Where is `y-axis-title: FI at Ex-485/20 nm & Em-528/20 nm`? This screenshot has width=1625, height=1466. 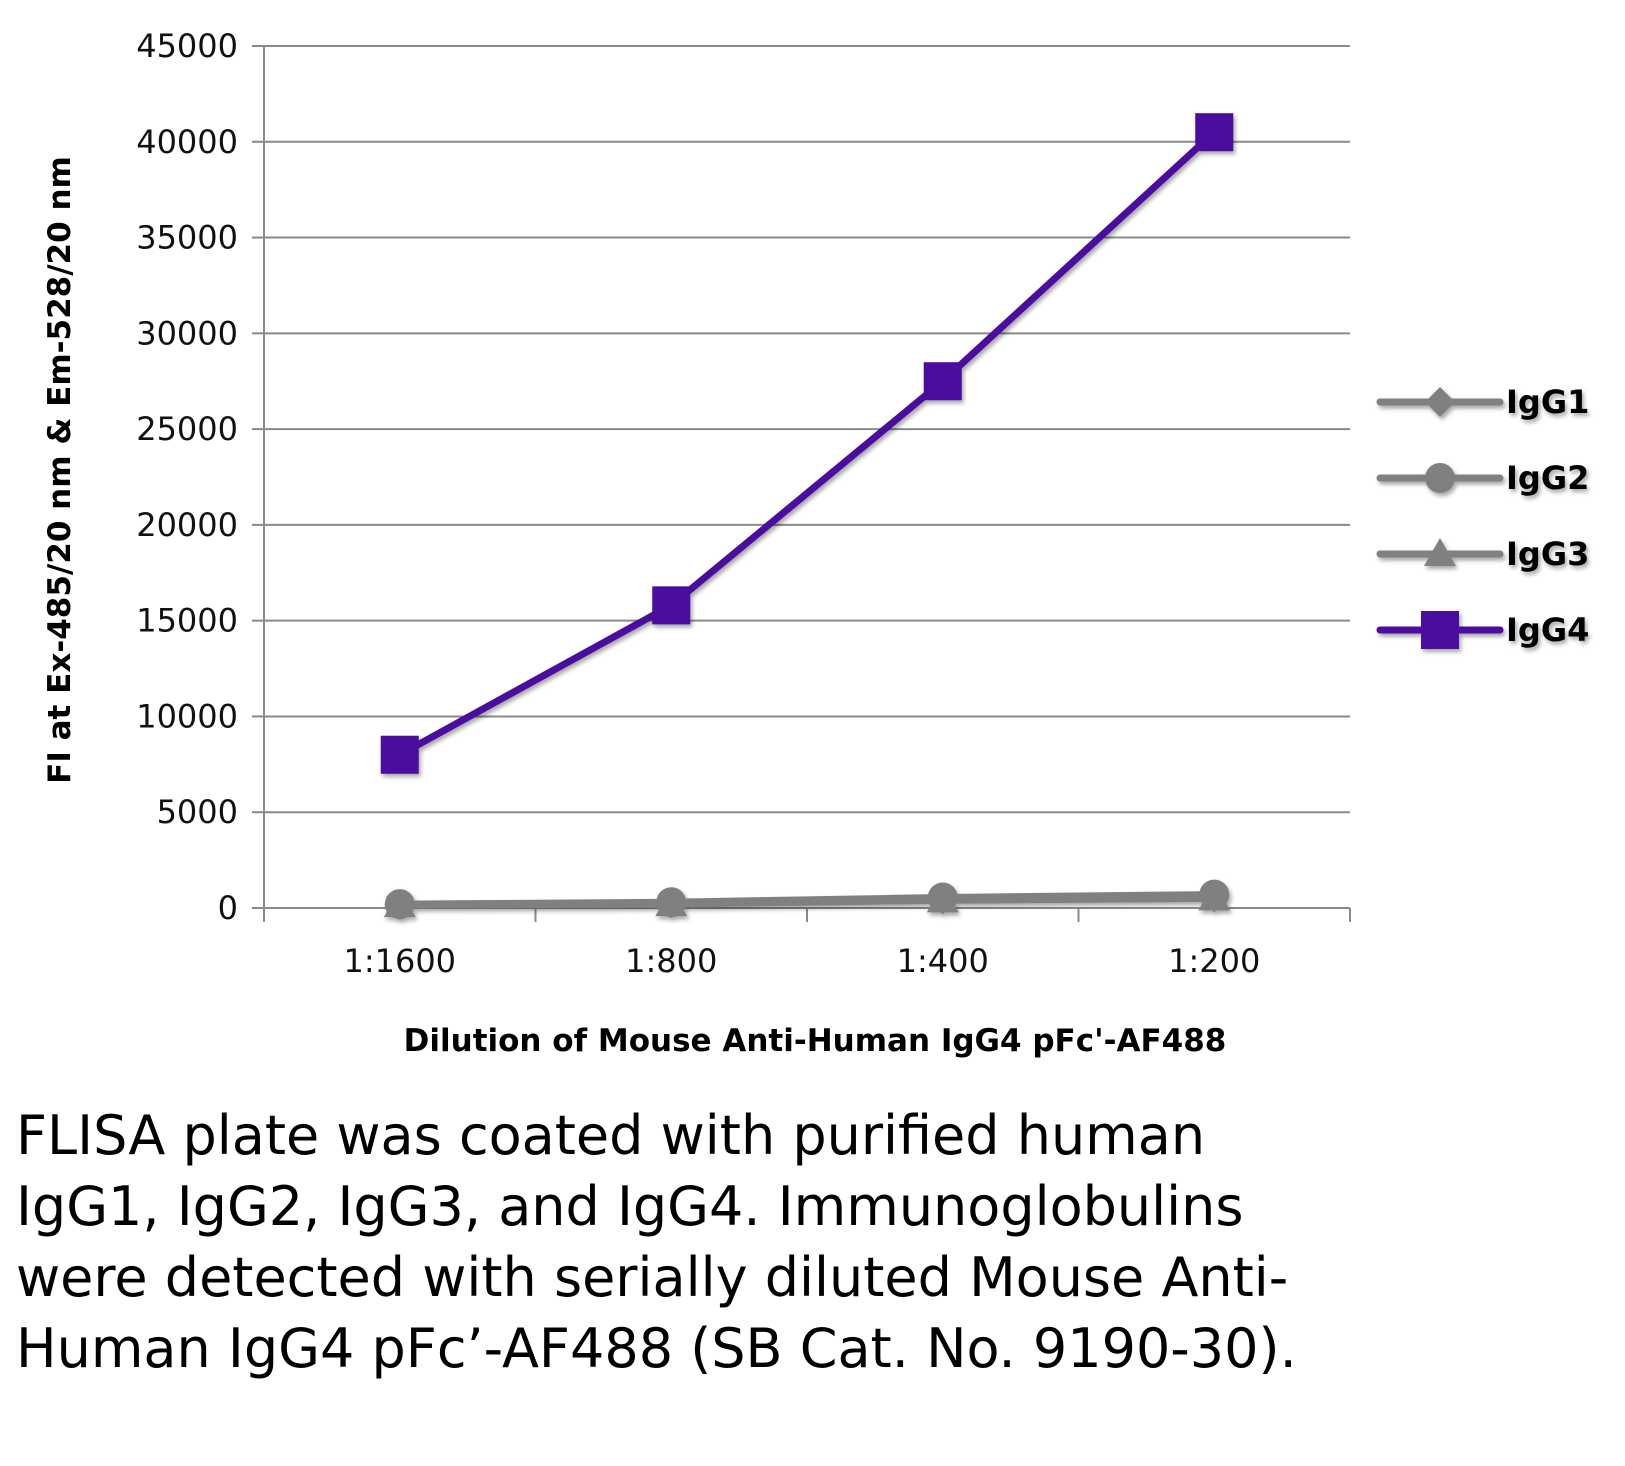 y-axis-title: FI at Ex-485/20 nm & Em-528/20 nm is located at coordinates (60, 470).